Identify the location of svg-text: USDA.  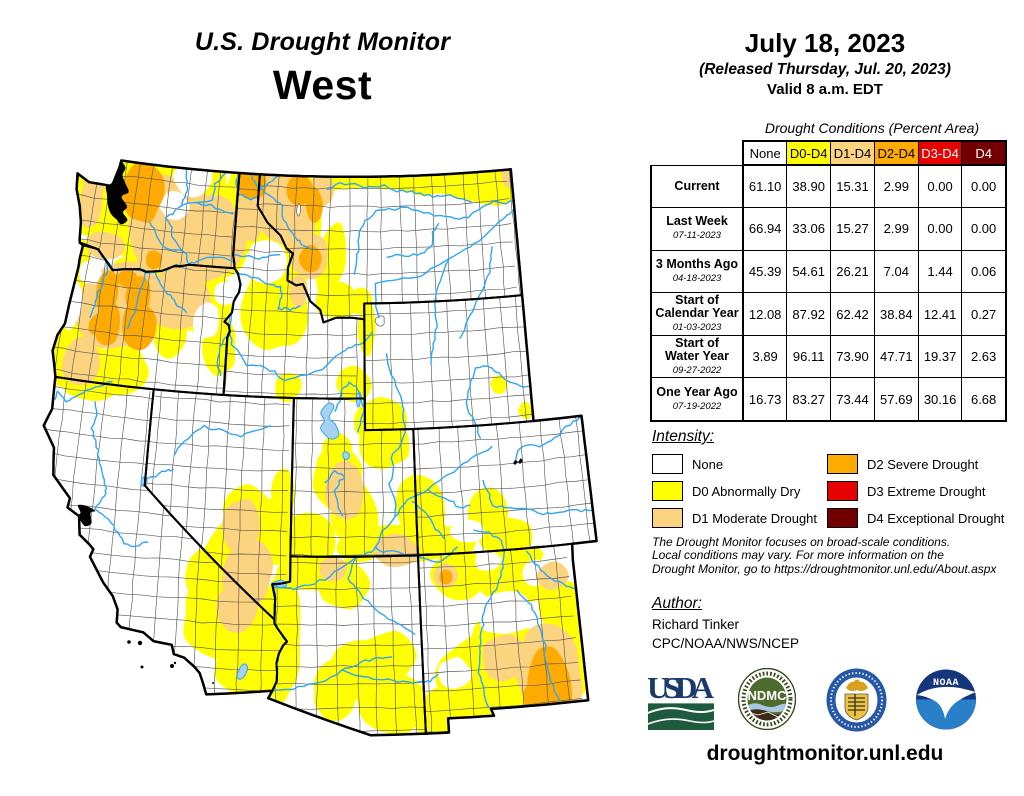
(681, 688).